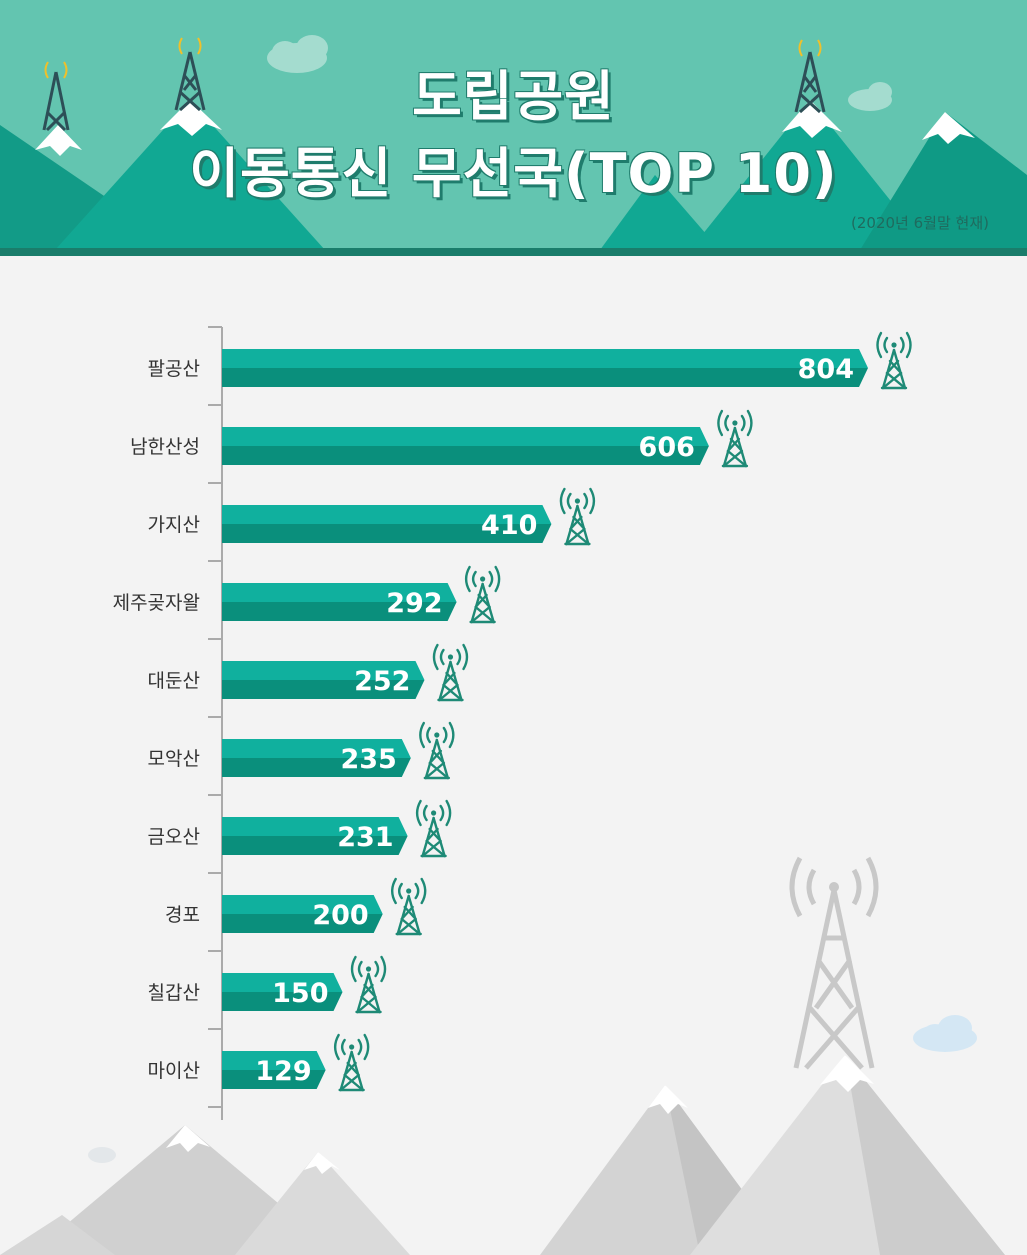  Describe the element at coordinates (174, 993) in the screenshot. I see `category-label: 칠갑산` at that location.